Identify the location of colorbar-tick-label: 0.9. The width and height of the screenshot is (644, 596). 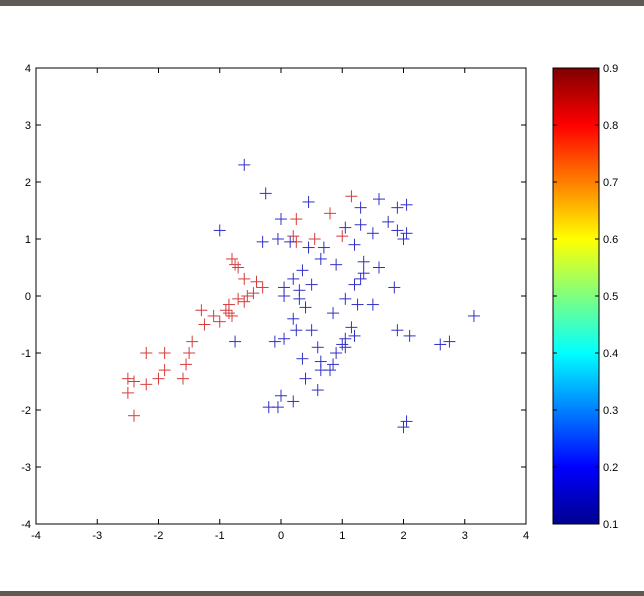
(610, 69).